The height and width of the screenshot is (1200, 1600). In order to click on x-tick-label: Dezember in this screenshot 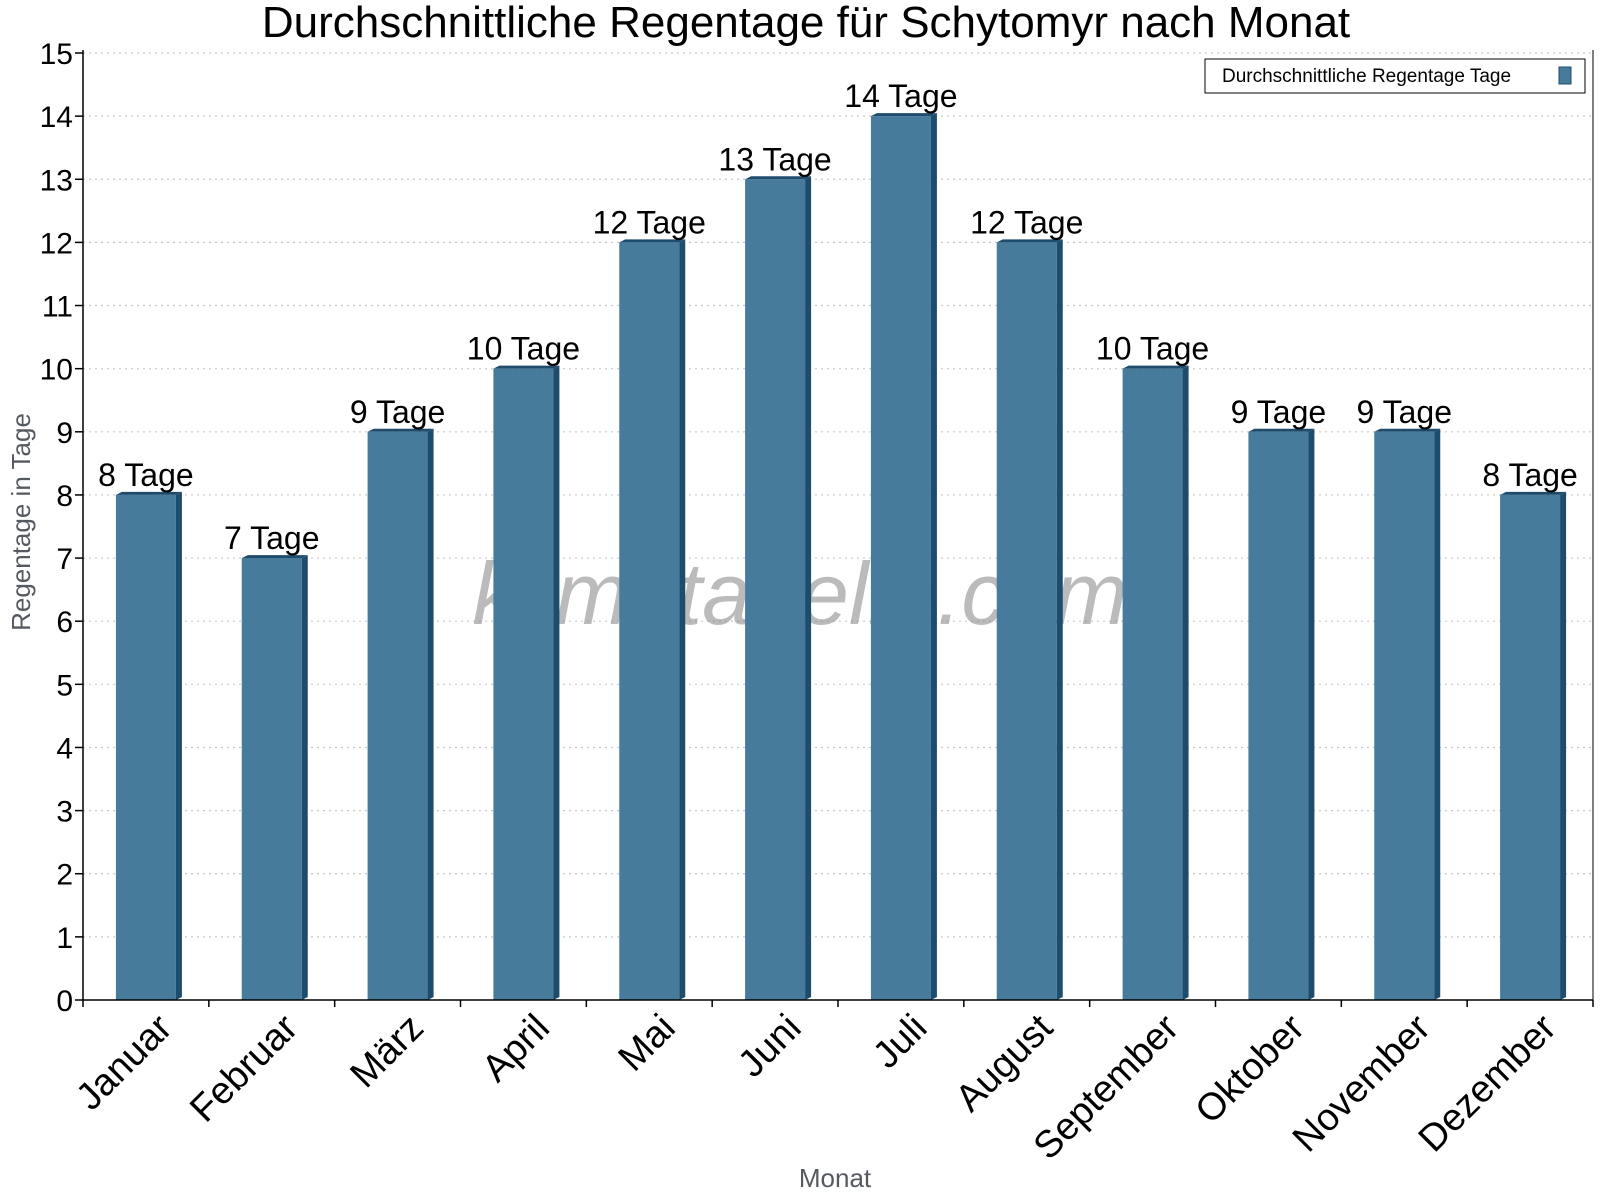, I will do `click(1488, 1083)`.